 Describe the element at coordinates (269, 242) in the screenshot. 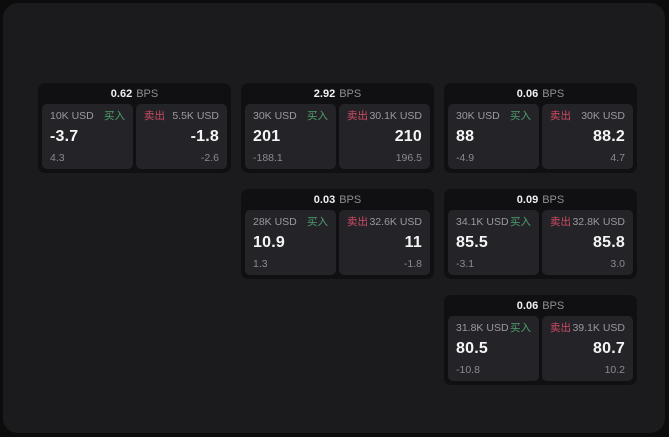

I see `buy-price: 10.9` at that location.